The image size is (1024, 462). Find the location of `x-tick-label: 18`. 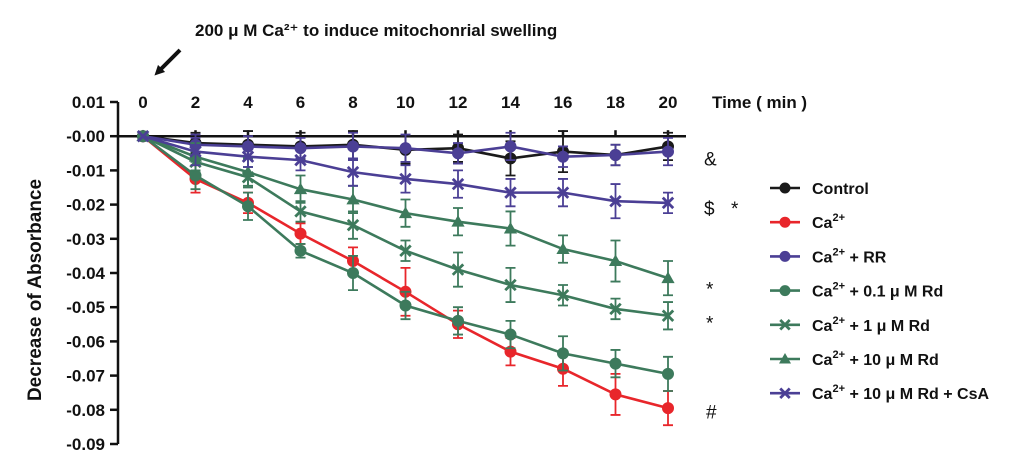

x-tick-label: 18 is located at coordinates (615, 102).